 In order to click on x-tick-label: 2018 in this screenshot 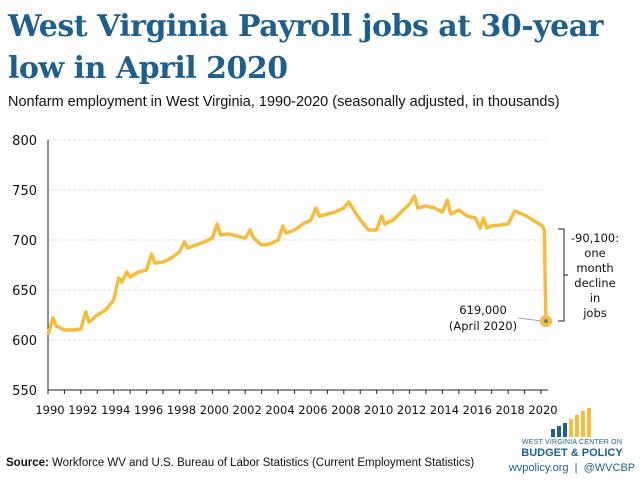, I will do `click(509, 410)`.